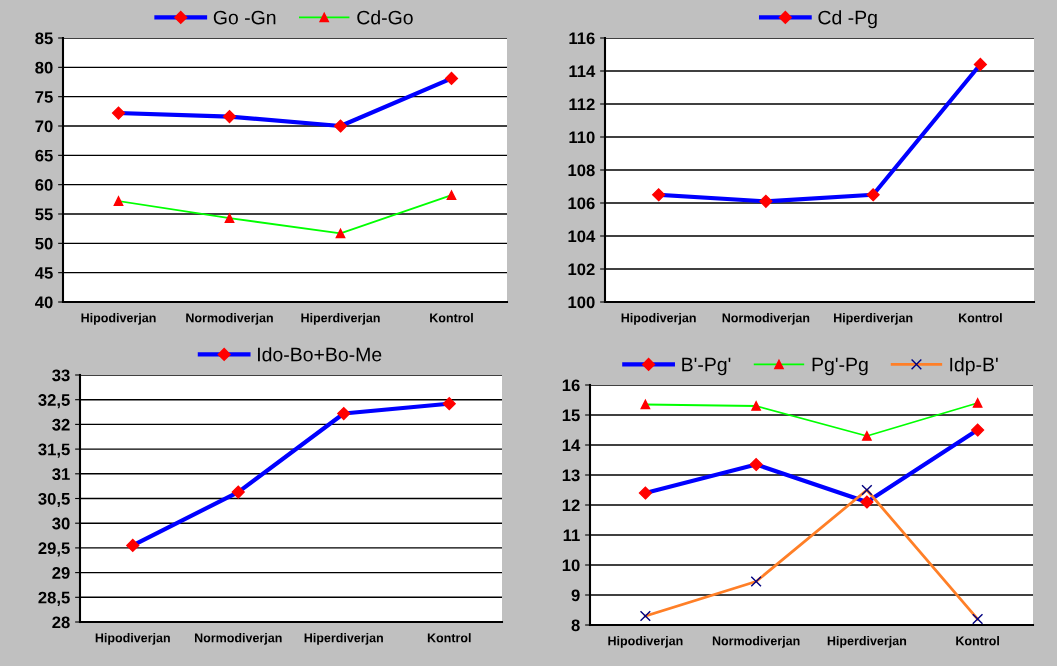  What do you see at coordinates (581, 203) in the screenshot?
I see `y-tick-label: 106` at bounding box center [581, 203].